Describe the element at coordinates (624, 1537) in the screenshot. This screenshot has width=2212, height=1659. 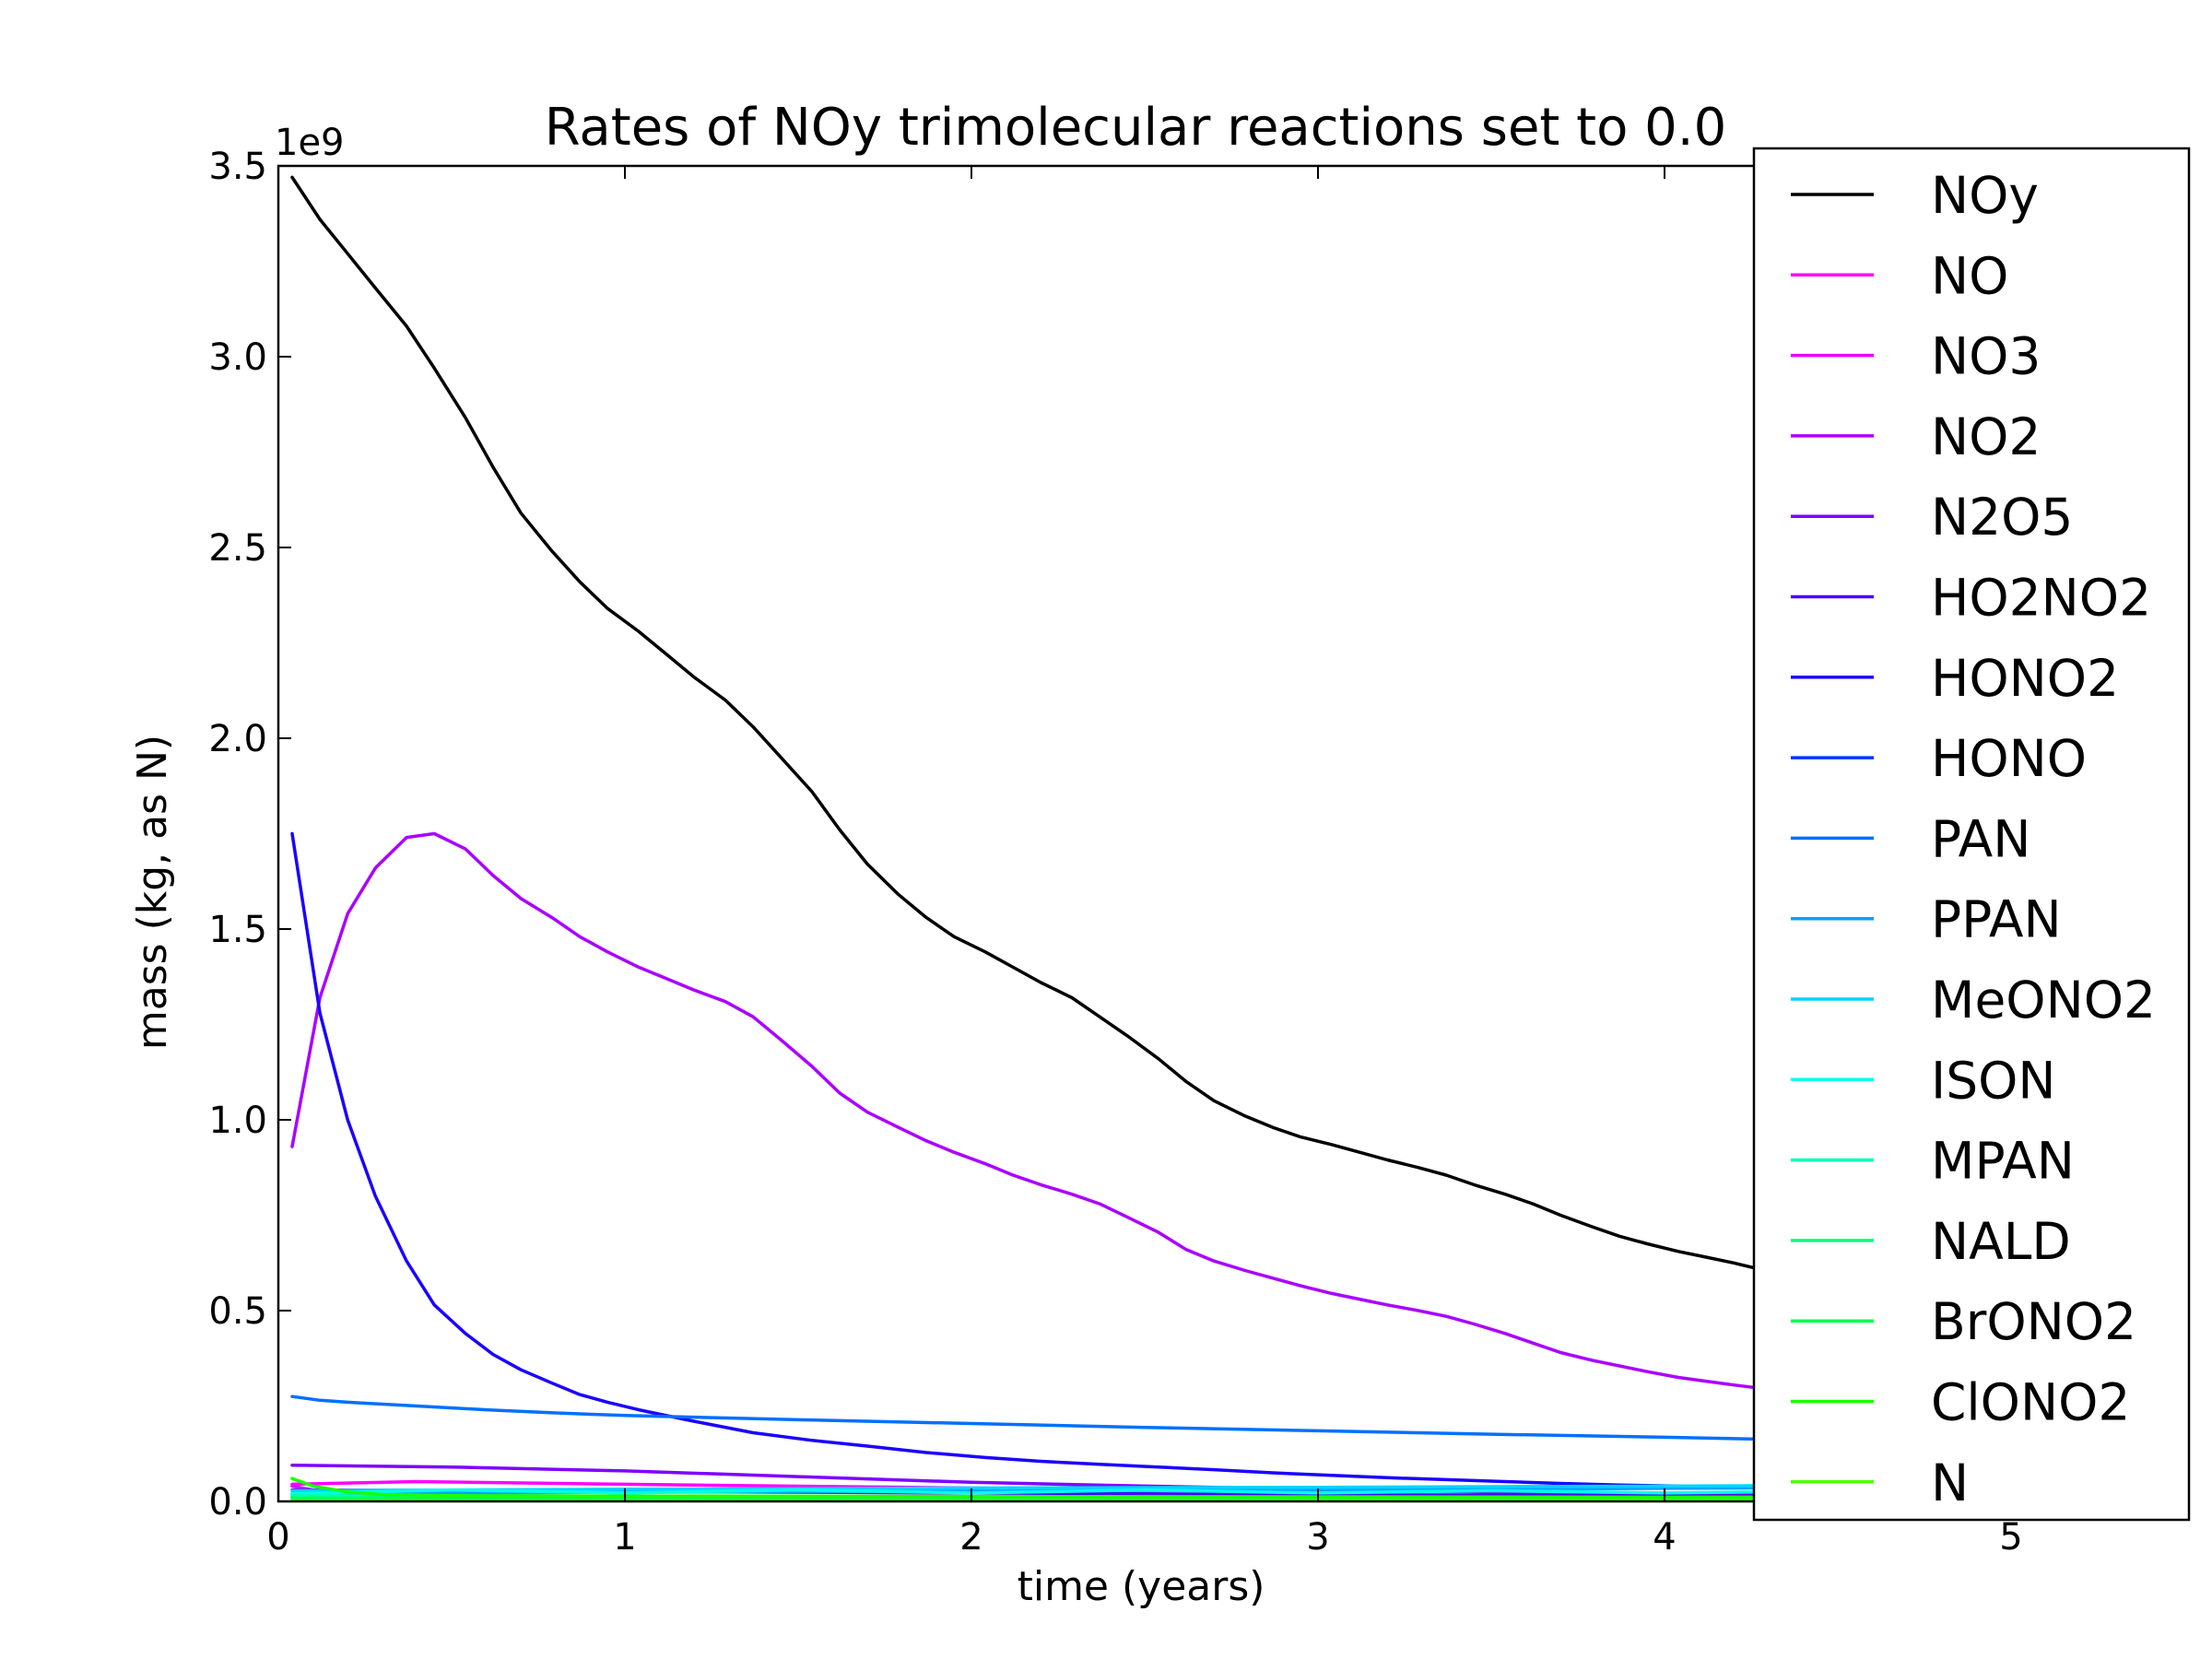
I see `x-tick-label: 1` at that location.